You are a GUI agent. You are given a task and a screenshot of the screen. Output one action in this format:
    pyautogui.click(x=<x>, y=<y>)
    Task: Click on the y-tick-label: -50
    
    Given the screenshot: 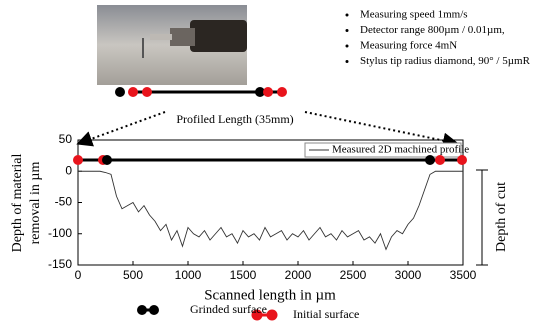 What is the action you would take?
    pyautogui.click(x=64, y=202)
    